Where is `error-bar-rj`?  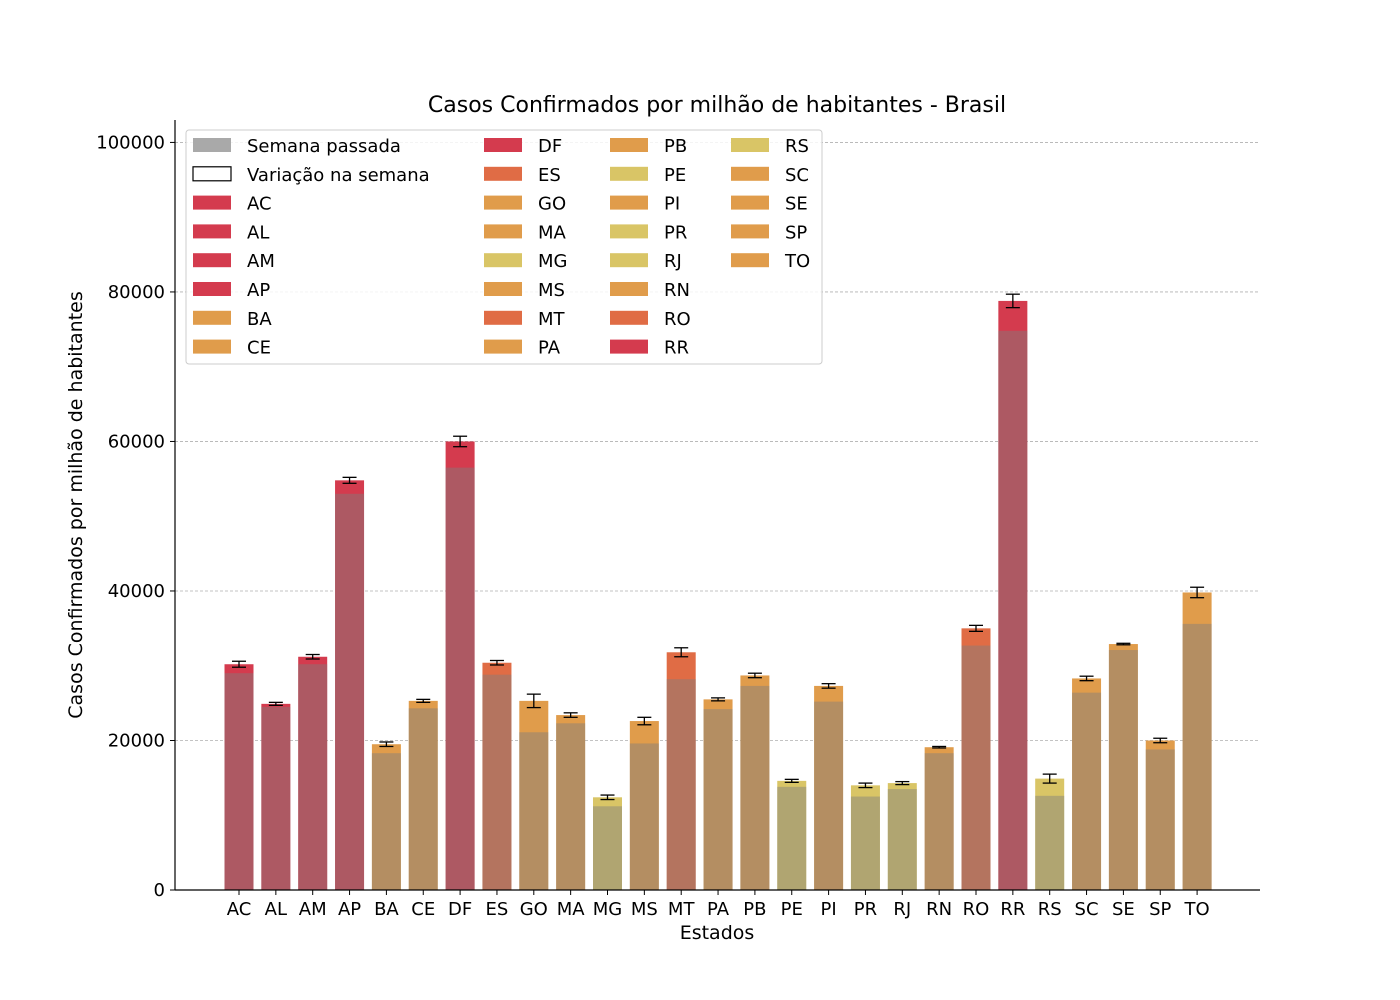
error-bar-rj is located at coordinates (902, 783).